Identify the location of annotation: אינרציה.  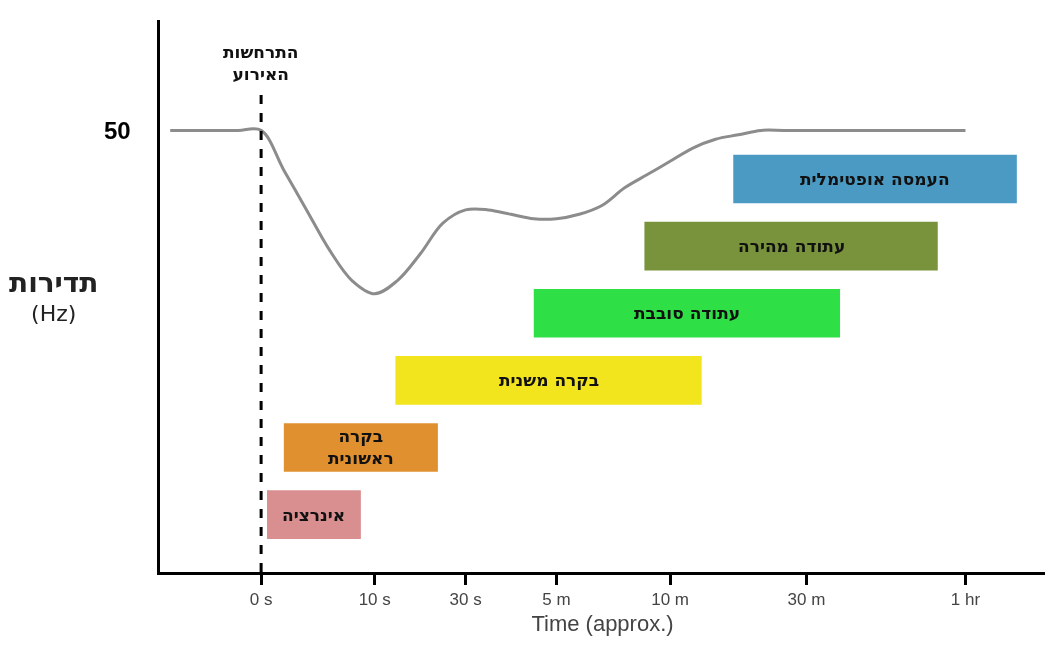
(314, 515).